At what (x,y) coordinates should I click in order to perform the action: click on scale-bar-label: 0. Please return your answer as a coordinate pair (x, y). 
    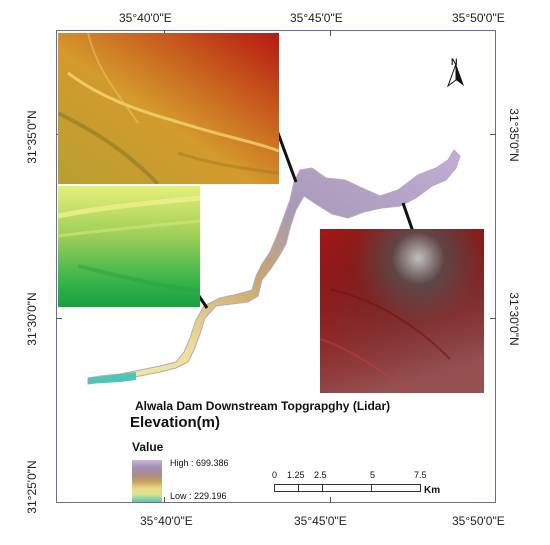
    Looking at the image, I should click on (275, 475).